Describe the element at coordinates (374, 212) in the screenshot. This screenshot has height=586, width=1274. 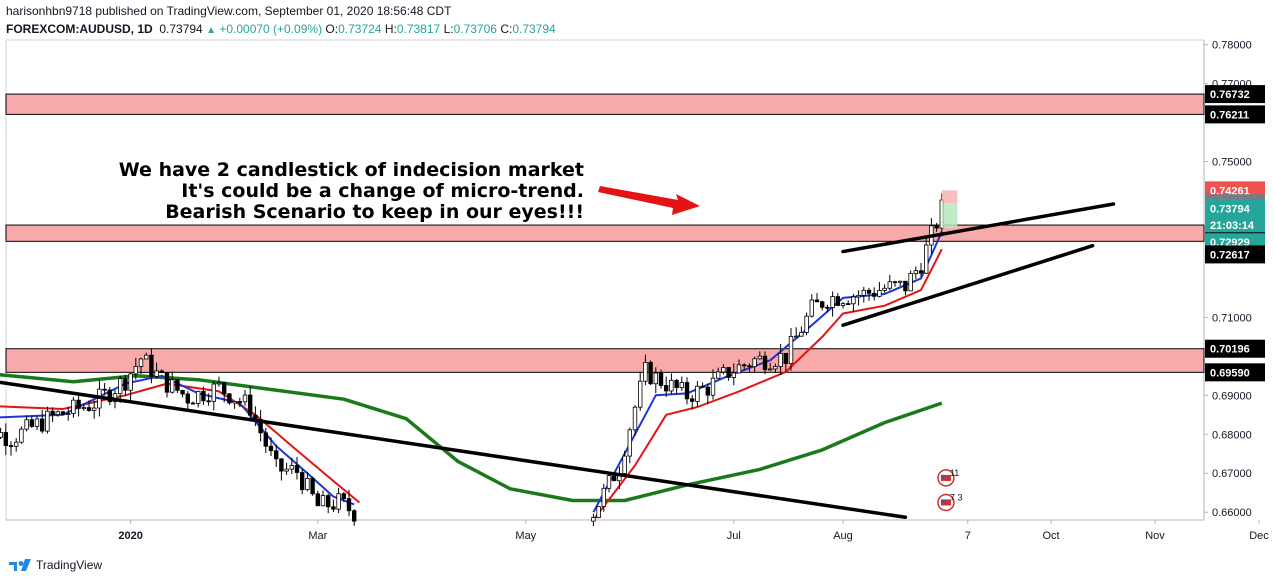
I see `annotation-line-2: Bearish Scenario to keep in our eyes!!!` at that location.